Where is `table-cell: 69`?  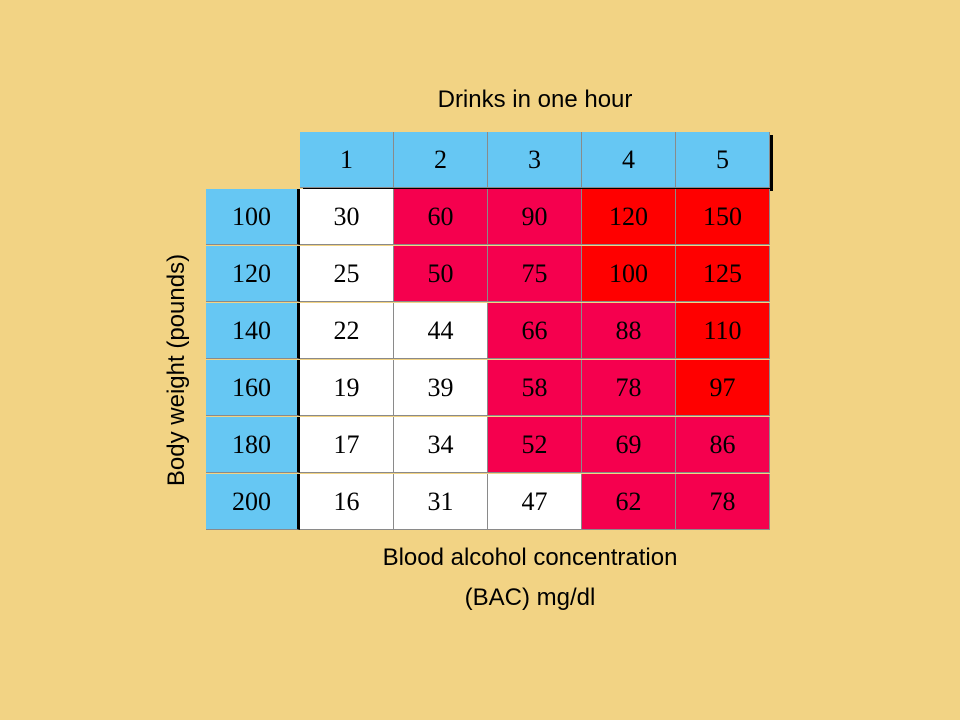 table-cell: 69 is located at coordinates (629, 445).